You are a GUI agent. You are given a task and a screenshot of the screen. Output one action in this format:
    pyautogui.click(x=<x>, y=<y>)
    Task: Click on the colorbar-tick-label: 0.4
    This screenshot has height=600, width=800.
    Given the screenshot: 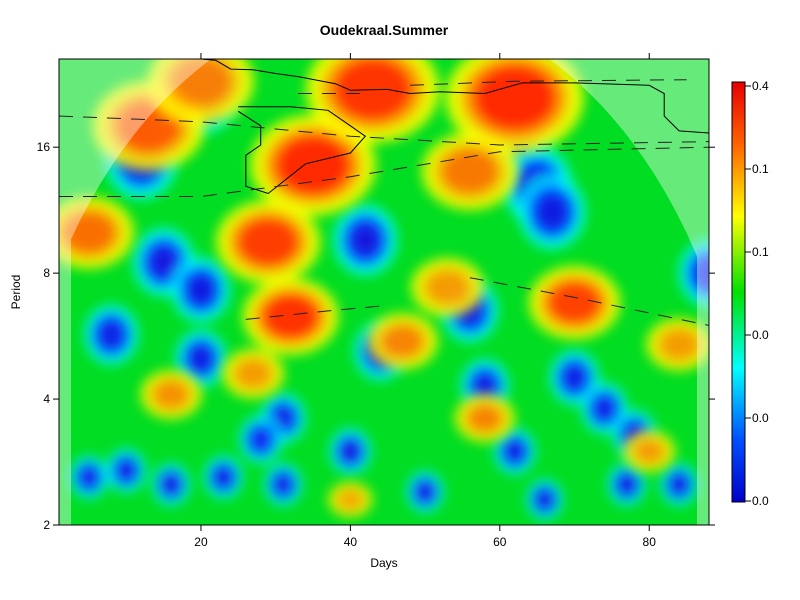 What is the action you would take?
    pyautogui.click(x=760, y=86)
    